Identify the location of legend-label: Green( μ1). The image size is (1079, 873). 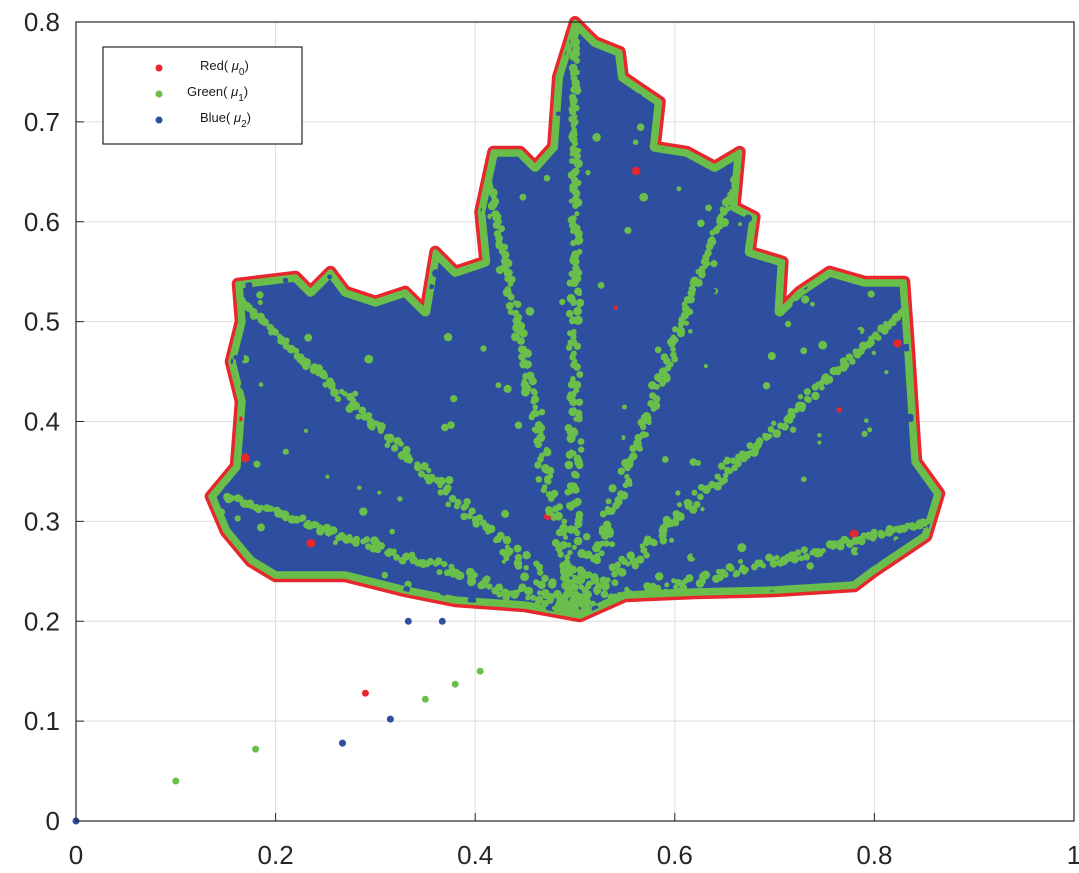
(217, 94).